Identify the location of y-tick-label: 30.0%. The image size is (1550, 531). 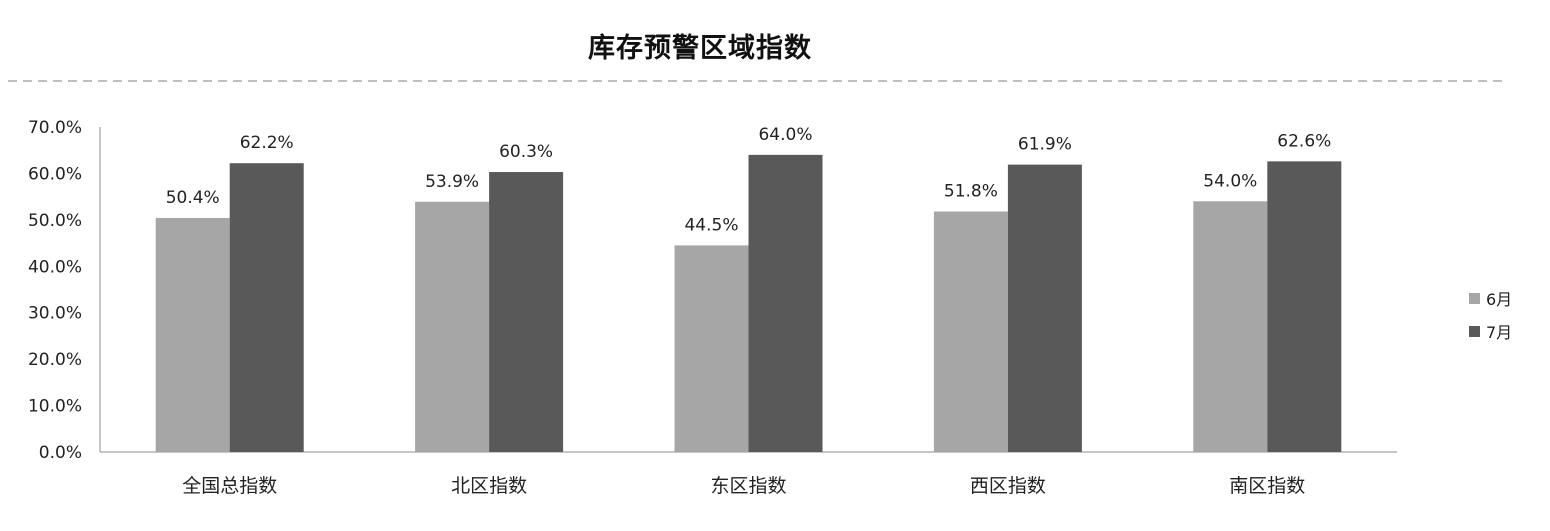
(55, 314).